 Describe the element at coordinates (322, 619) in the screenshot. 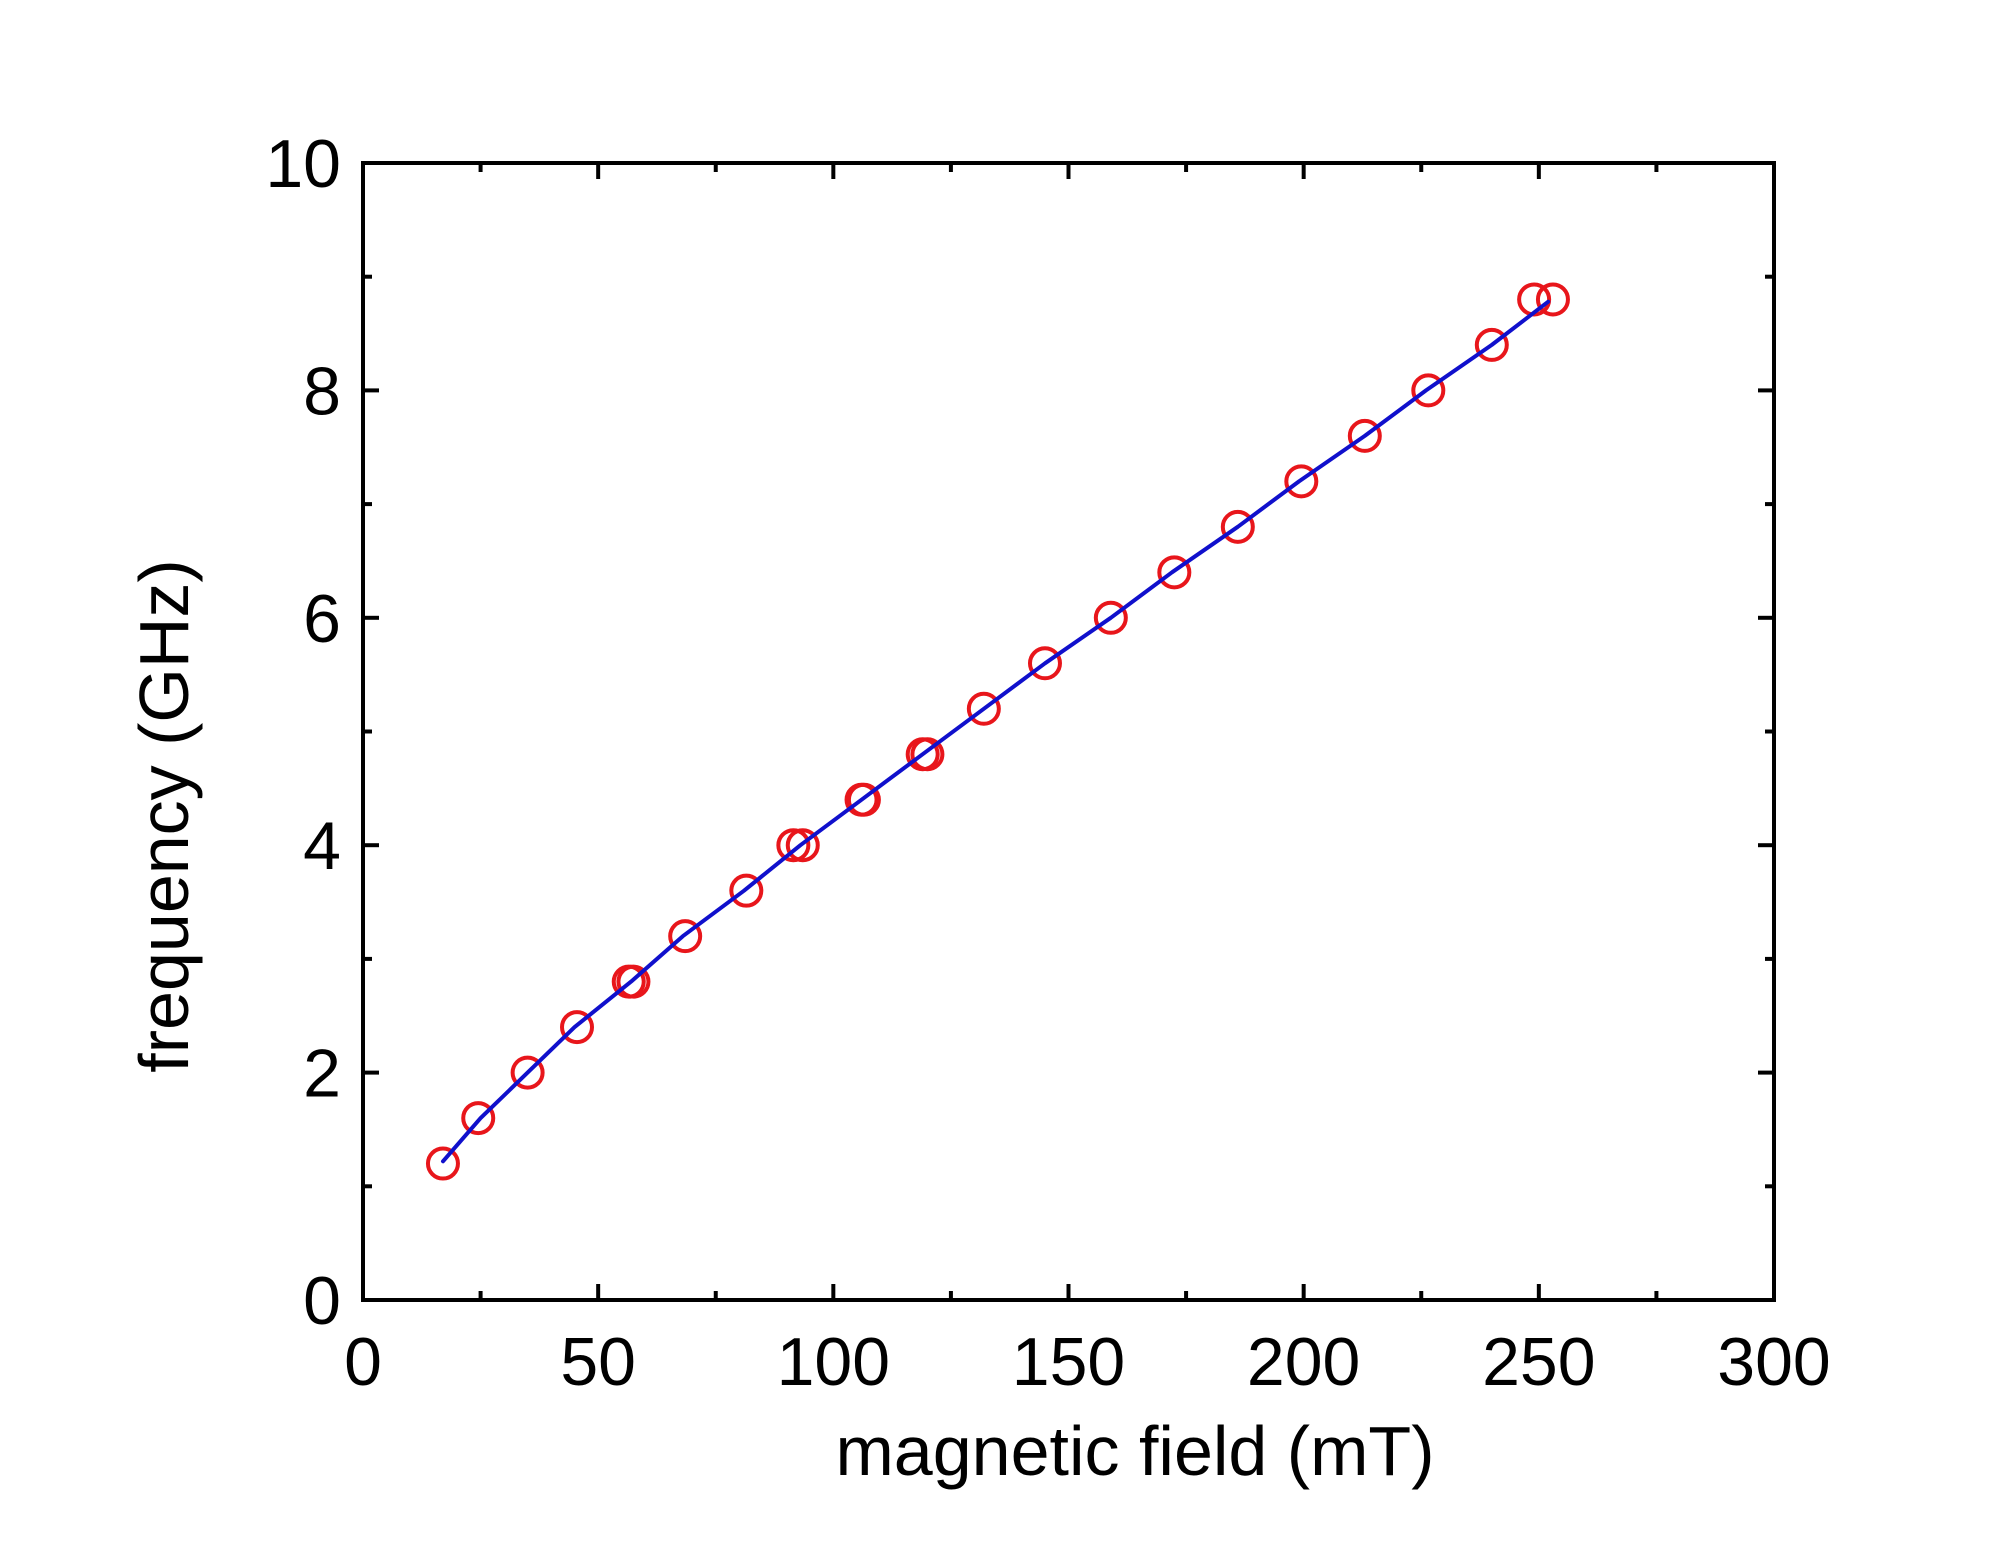

I see `y-tick-label: 6` at that location.